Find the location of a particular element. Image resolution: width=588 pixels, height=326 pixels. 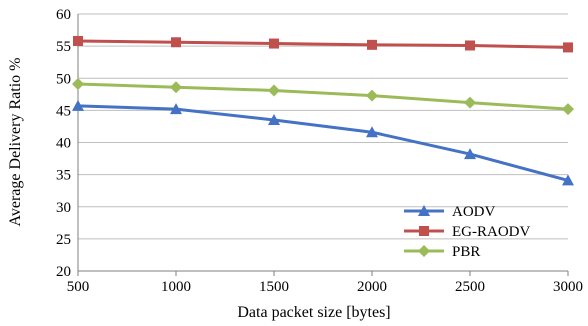

y-tick-label: 55 is located at coordinates (63, 47).